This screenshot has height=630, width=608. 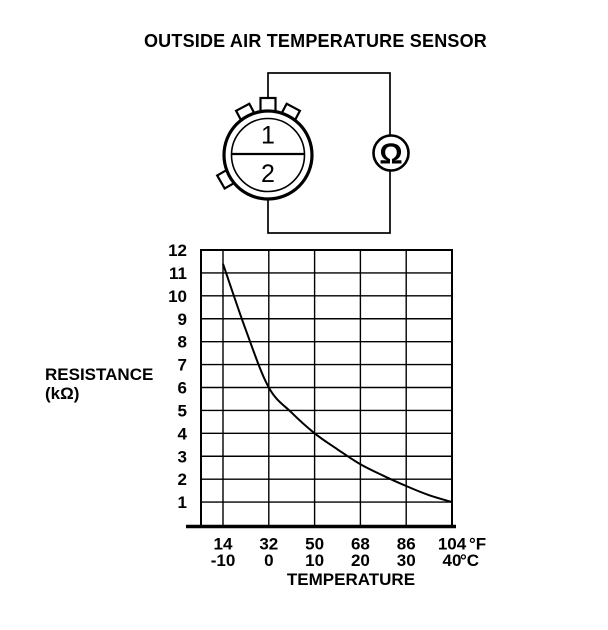 I want to click on y-tick-label: 12, so click(x=177, y=250).